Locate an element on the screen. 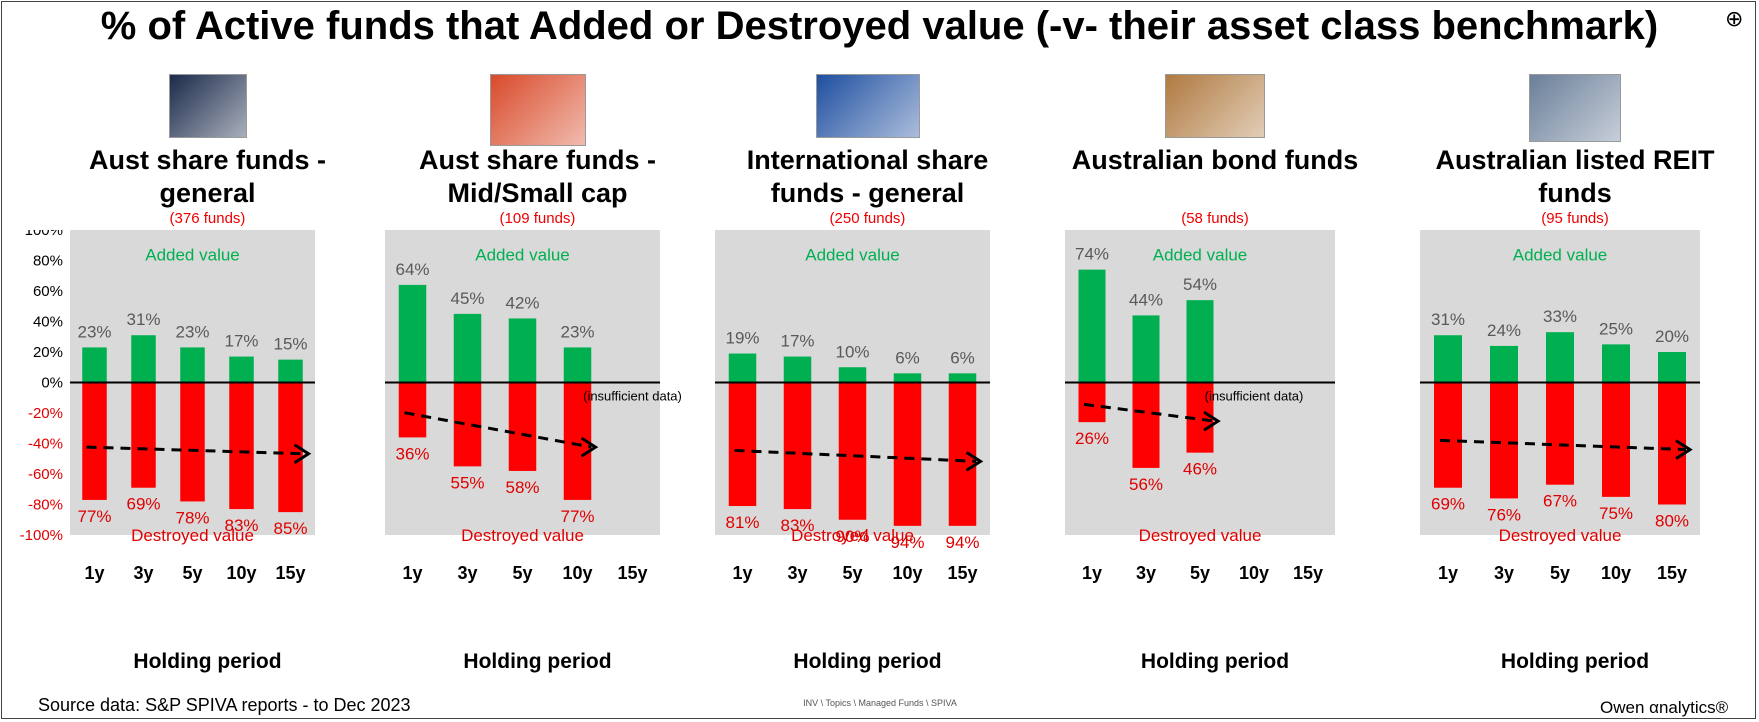 The image size is (1759, 722). y-tick-label: 0% is located at coordinates (52, 383).